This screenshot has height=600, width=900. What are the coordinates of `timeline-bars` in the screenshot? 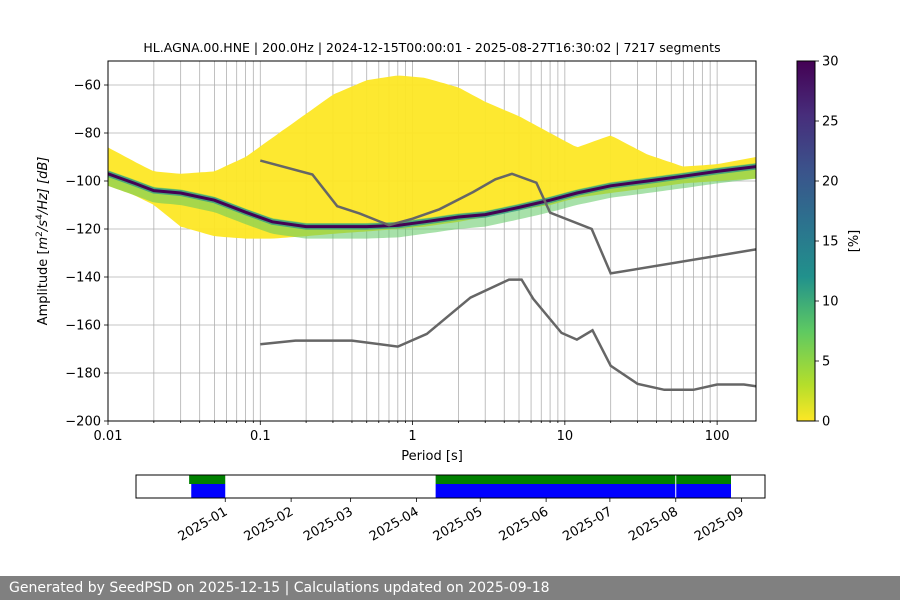 It's located at (460, 486).